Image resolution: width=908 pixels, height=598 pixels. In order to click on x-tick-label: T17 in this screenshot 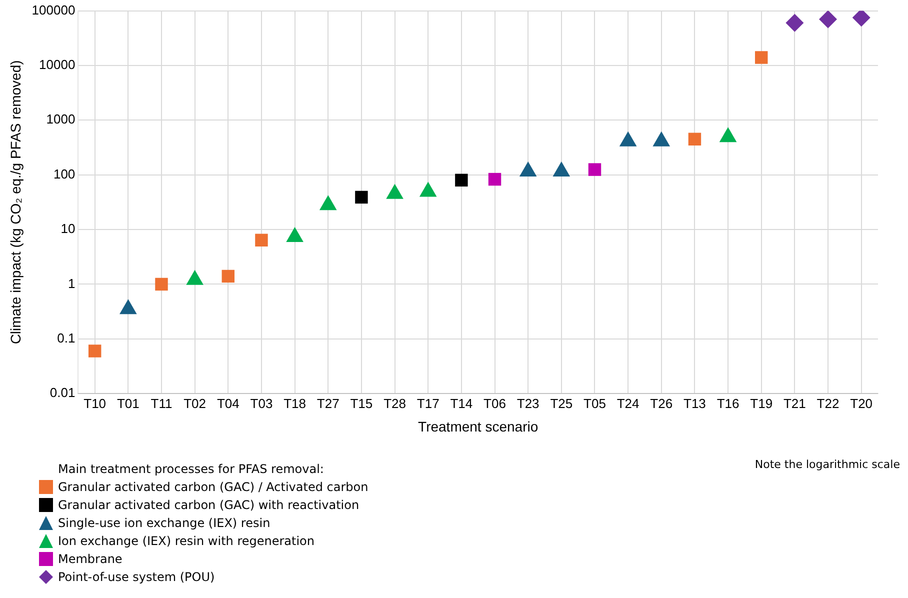, I will do `click(428, 403)`.